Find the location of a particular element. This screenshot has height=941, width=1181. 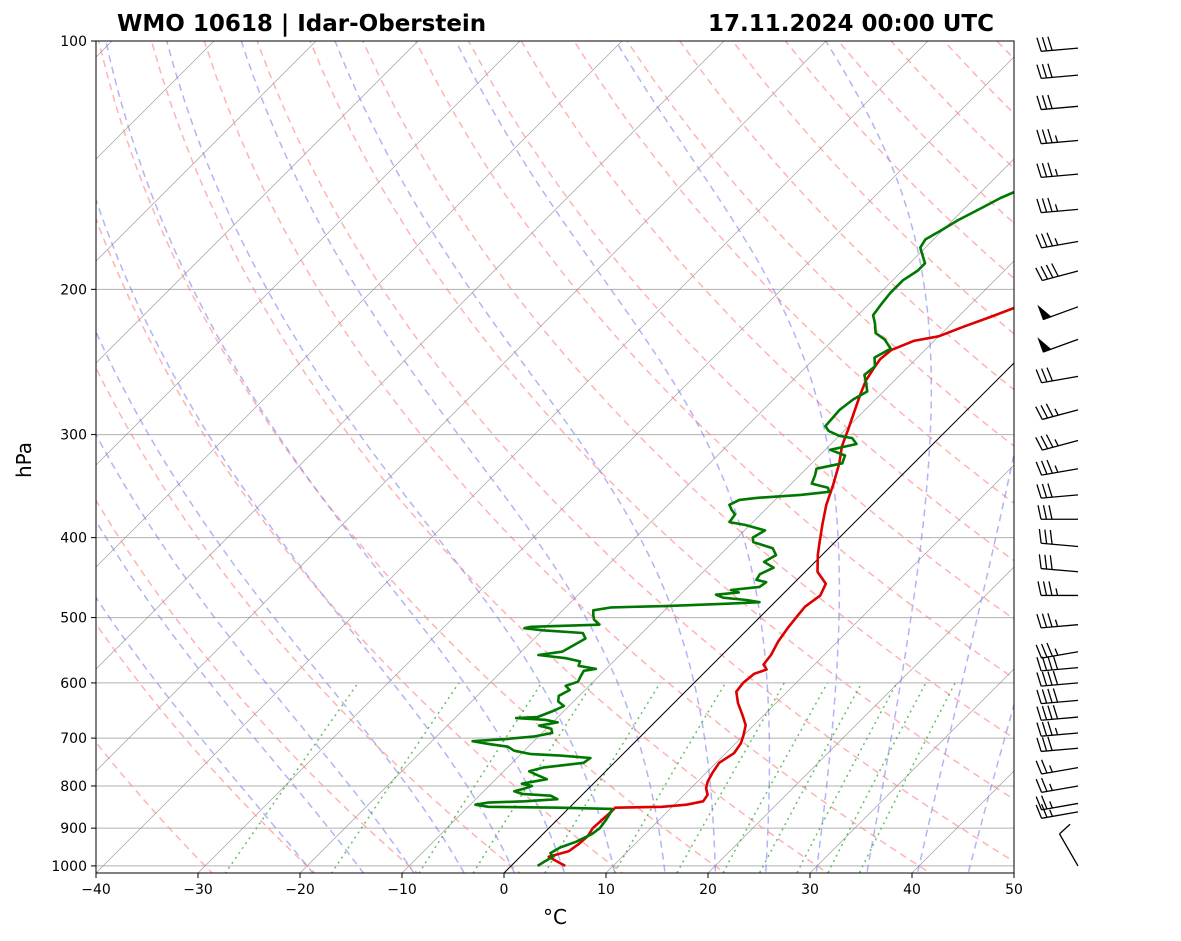

x-tick-label: 0 is located at coordinates (504, 890).